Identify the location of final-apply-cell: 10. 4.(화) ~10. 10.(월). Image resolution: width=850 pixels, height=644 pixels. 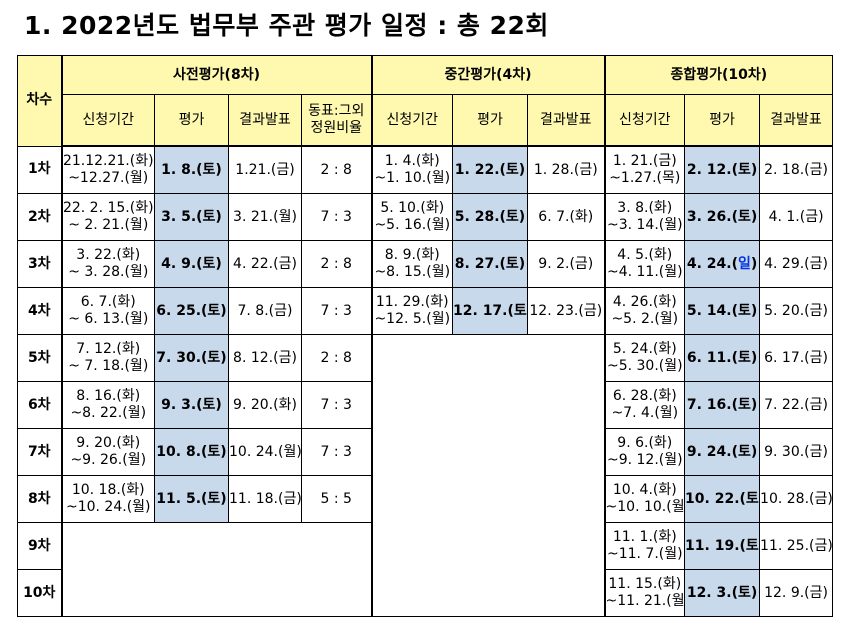
(644, 499).